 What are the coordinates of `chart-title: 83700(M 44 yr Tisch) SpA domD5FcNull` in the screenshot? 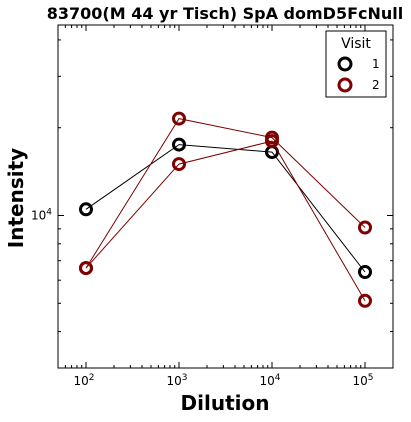 It's located at (225, 13).